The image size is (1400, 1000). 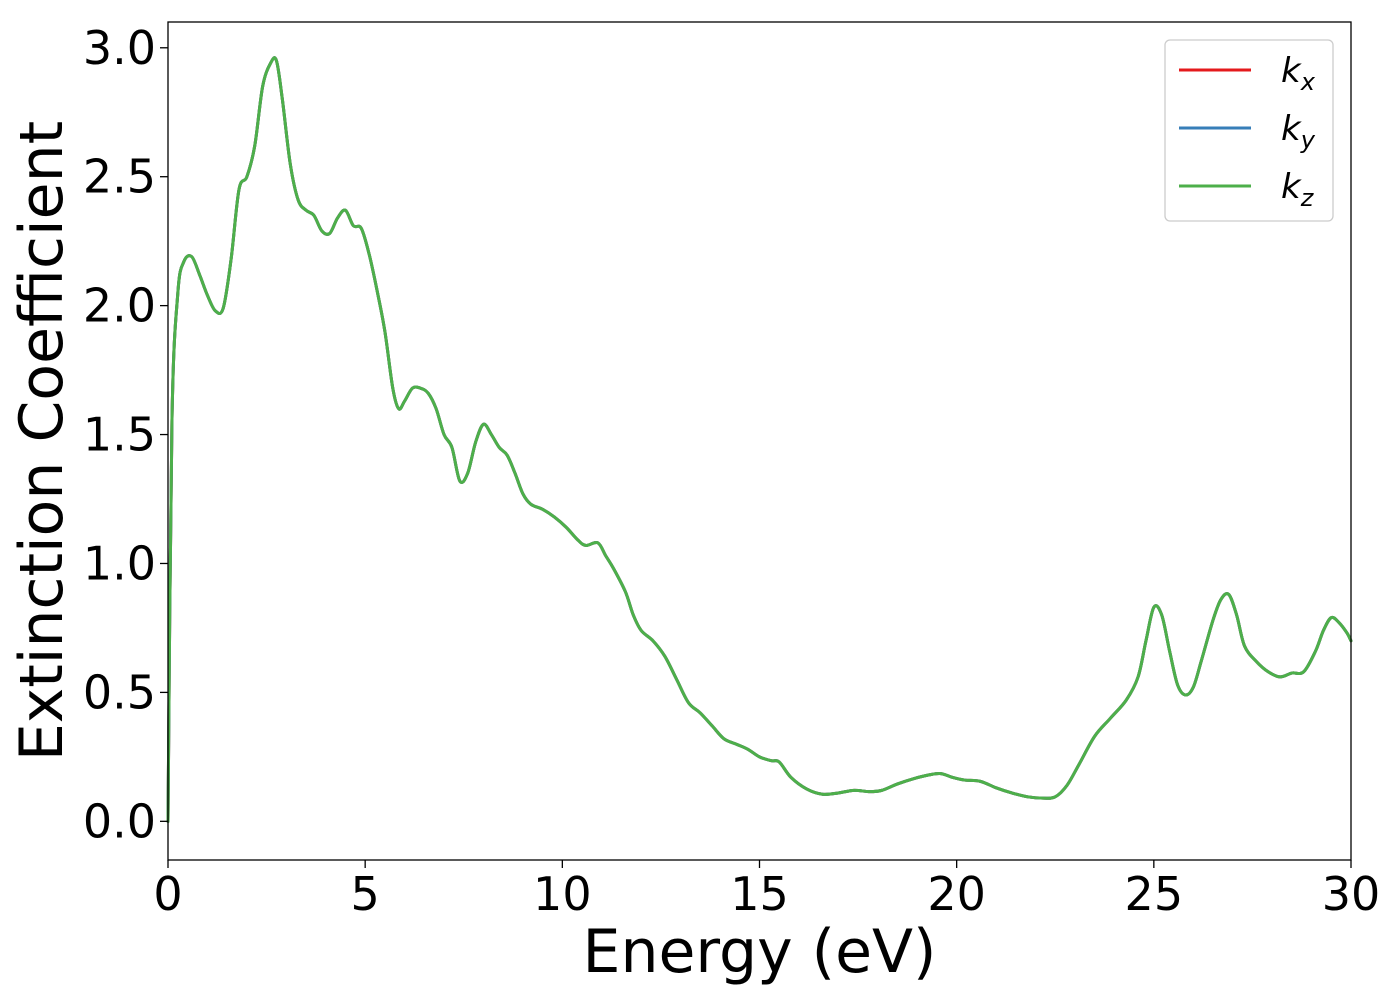 What do you see at coordinates (1351, 894) in the screenshot?
I see `x-tick-label: 30` at bounding box center [1351, 894].